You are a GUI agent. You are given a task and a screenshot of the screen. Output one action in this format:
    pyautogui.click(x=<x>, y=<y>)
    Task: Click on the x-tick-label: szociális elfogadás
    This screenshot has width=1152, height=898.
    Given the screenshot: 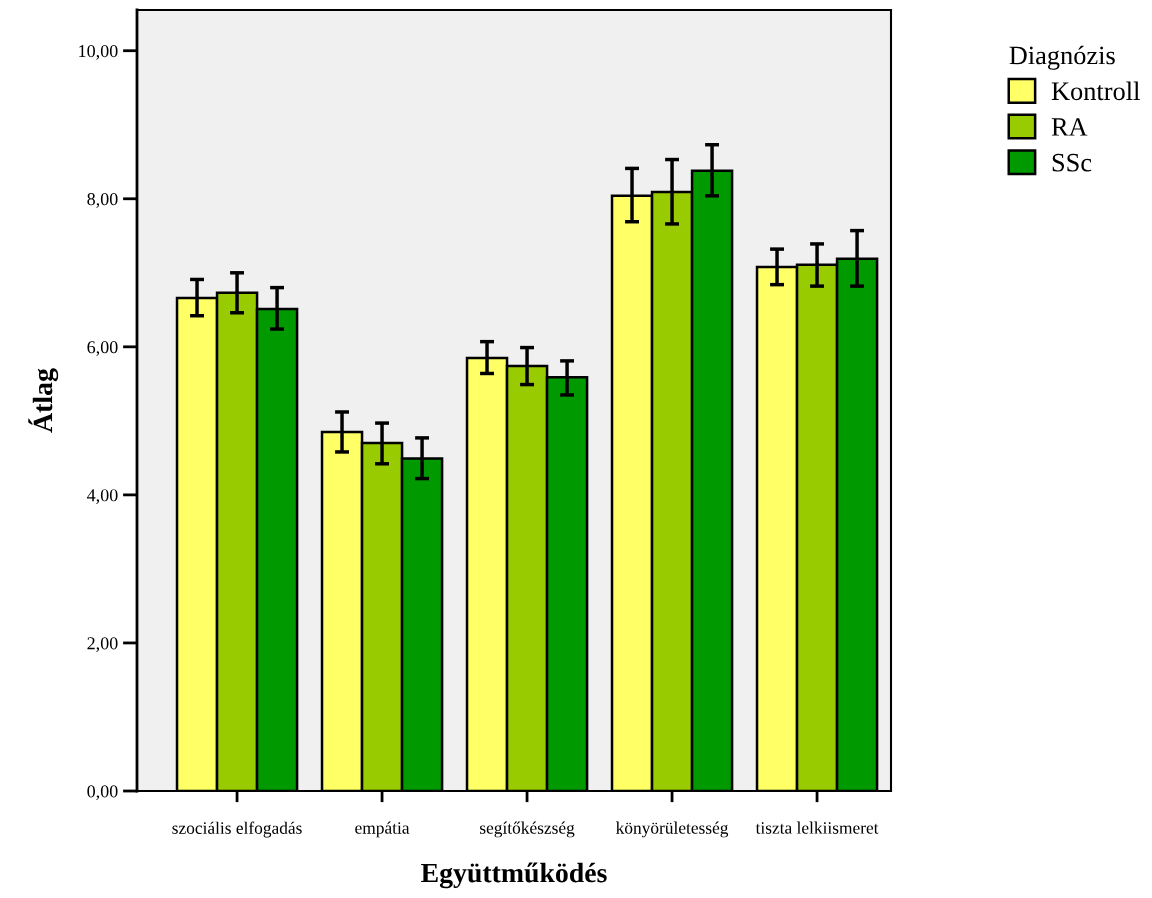 What is the action you would take?
    pyautogui.click(x=237, y=829)
    